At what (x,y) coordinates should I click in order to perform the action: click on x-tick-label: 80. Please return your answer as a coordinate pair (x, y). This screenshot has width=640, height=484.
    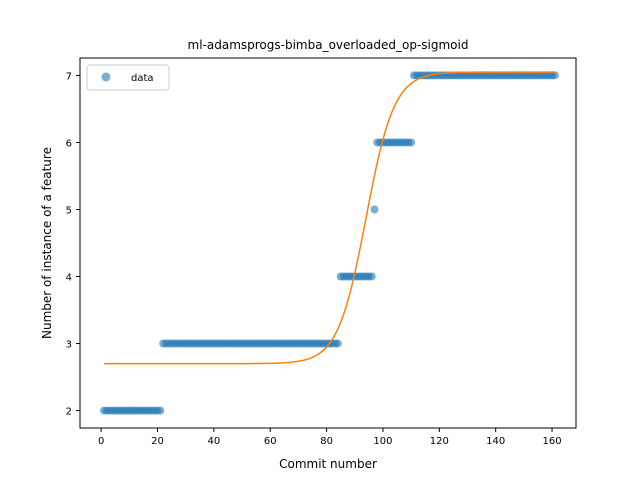
    Looking at the image, I should click on (326, 441).